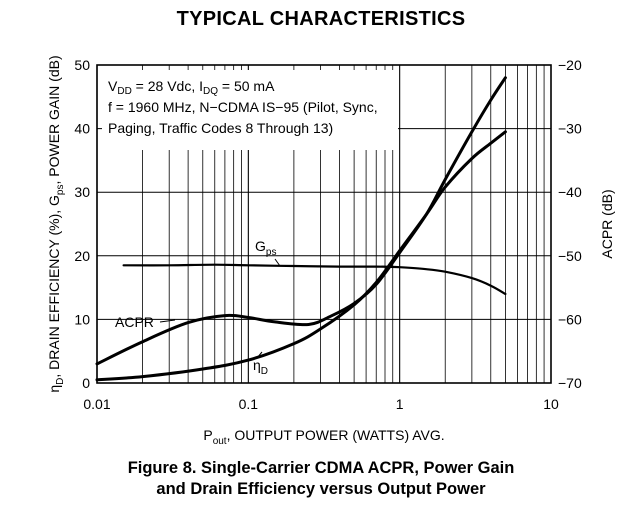 The width and height of the screenshot is (642, 517). What do you see at coordinates (134, 322) in the screenshot?
I see `acpr-curve-label: ACPR` at bounding box center [134, 322].